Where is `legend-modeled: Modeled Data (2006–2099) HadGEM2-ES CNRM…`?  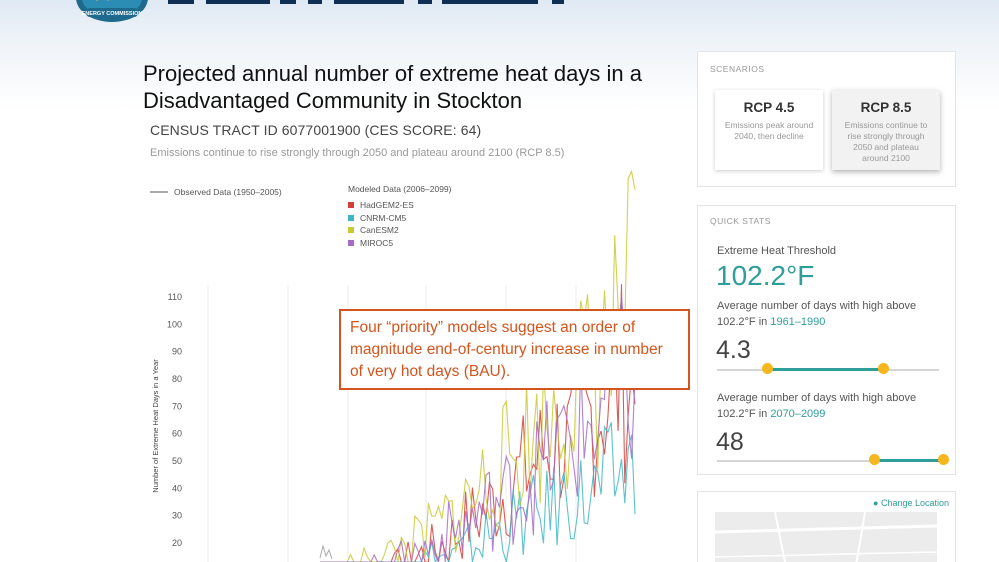
legend-modeled: Modeled Data (2006–2099) HadGEM2-ES CNRM… is located at coordinates (400, 216).